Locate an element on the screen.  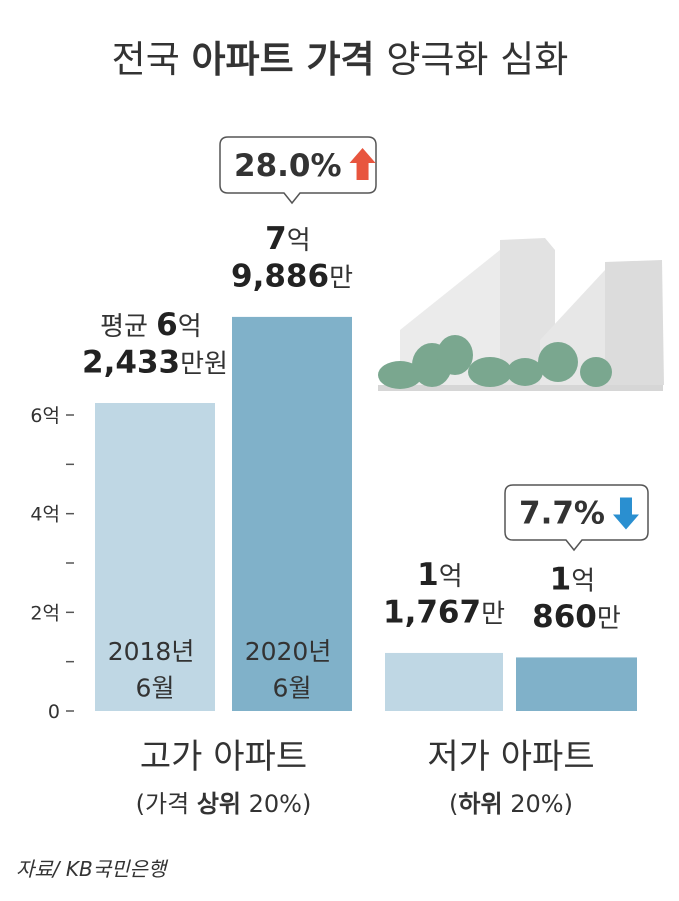
value-label: 1억 860만 is located at coordinates (576, 598).